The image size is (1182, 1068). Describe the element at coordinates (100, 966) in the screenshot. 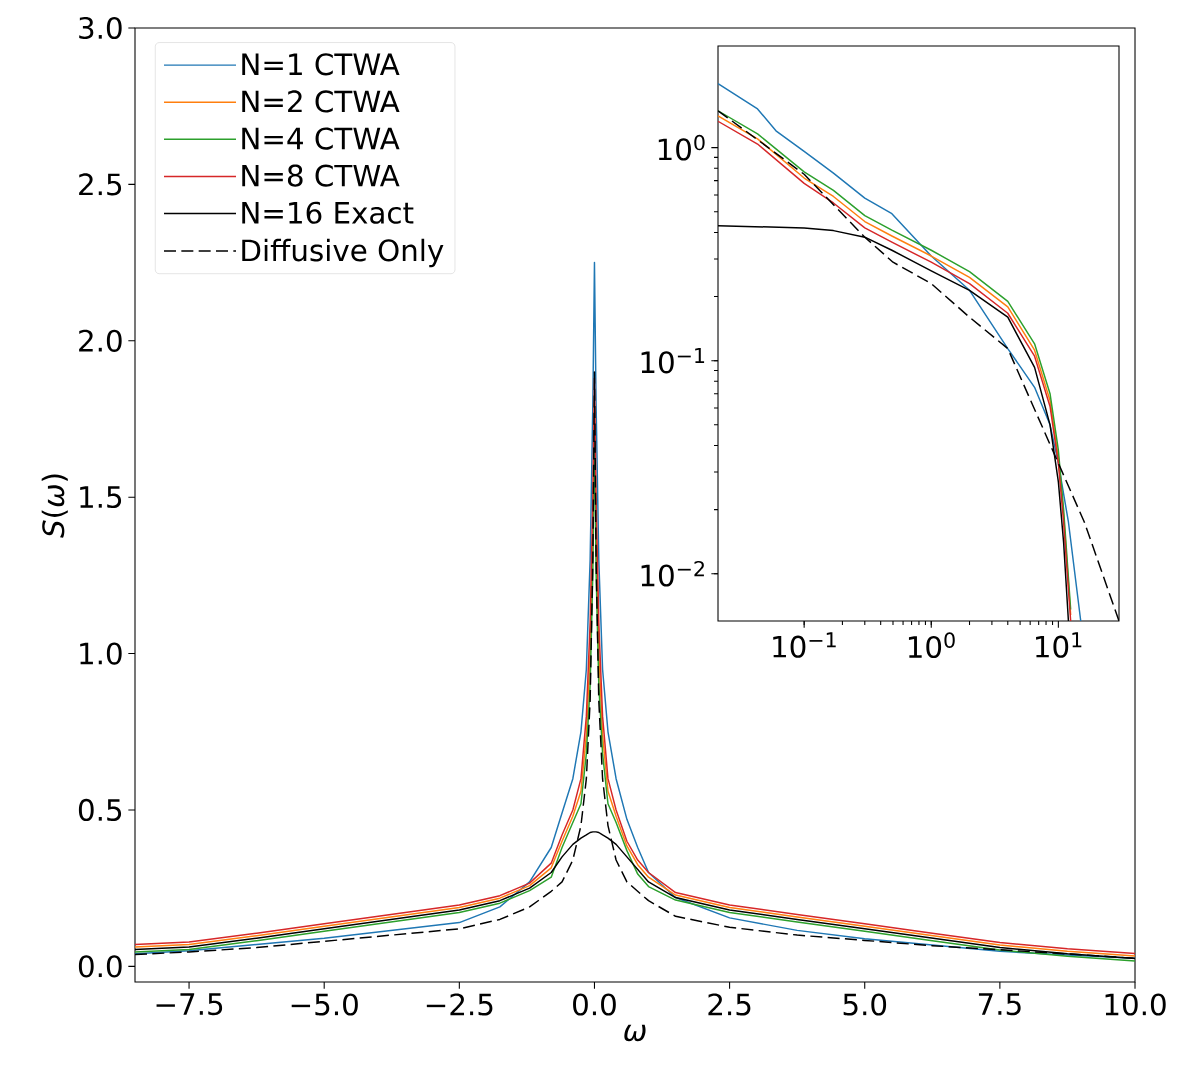

I see `y-tick-label: 0.0` at that location.